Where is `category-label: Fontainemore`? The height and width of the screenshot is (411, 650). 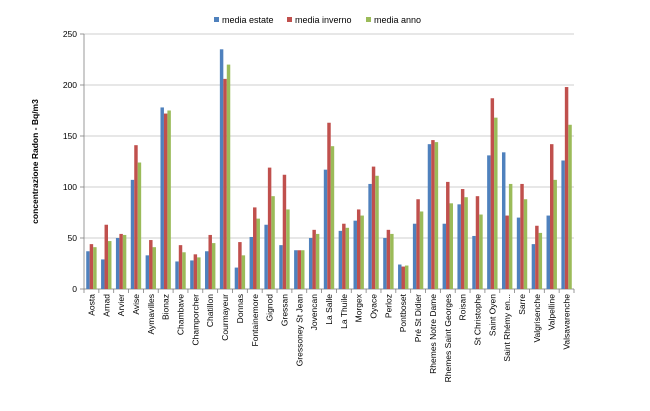
category-label: Fontainemore is located at coordinates (255, 320).